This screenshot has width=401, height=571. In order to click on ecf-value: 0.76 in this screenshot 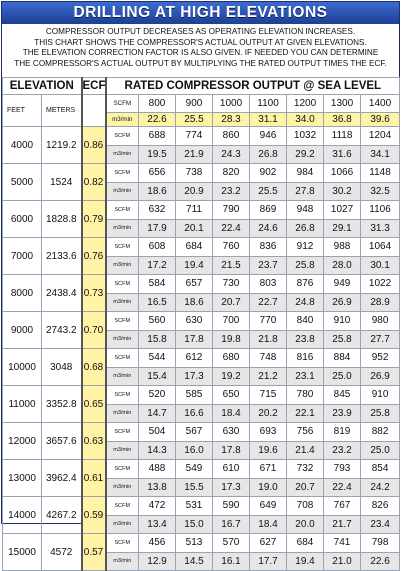, I will do `click(93, 256)`.